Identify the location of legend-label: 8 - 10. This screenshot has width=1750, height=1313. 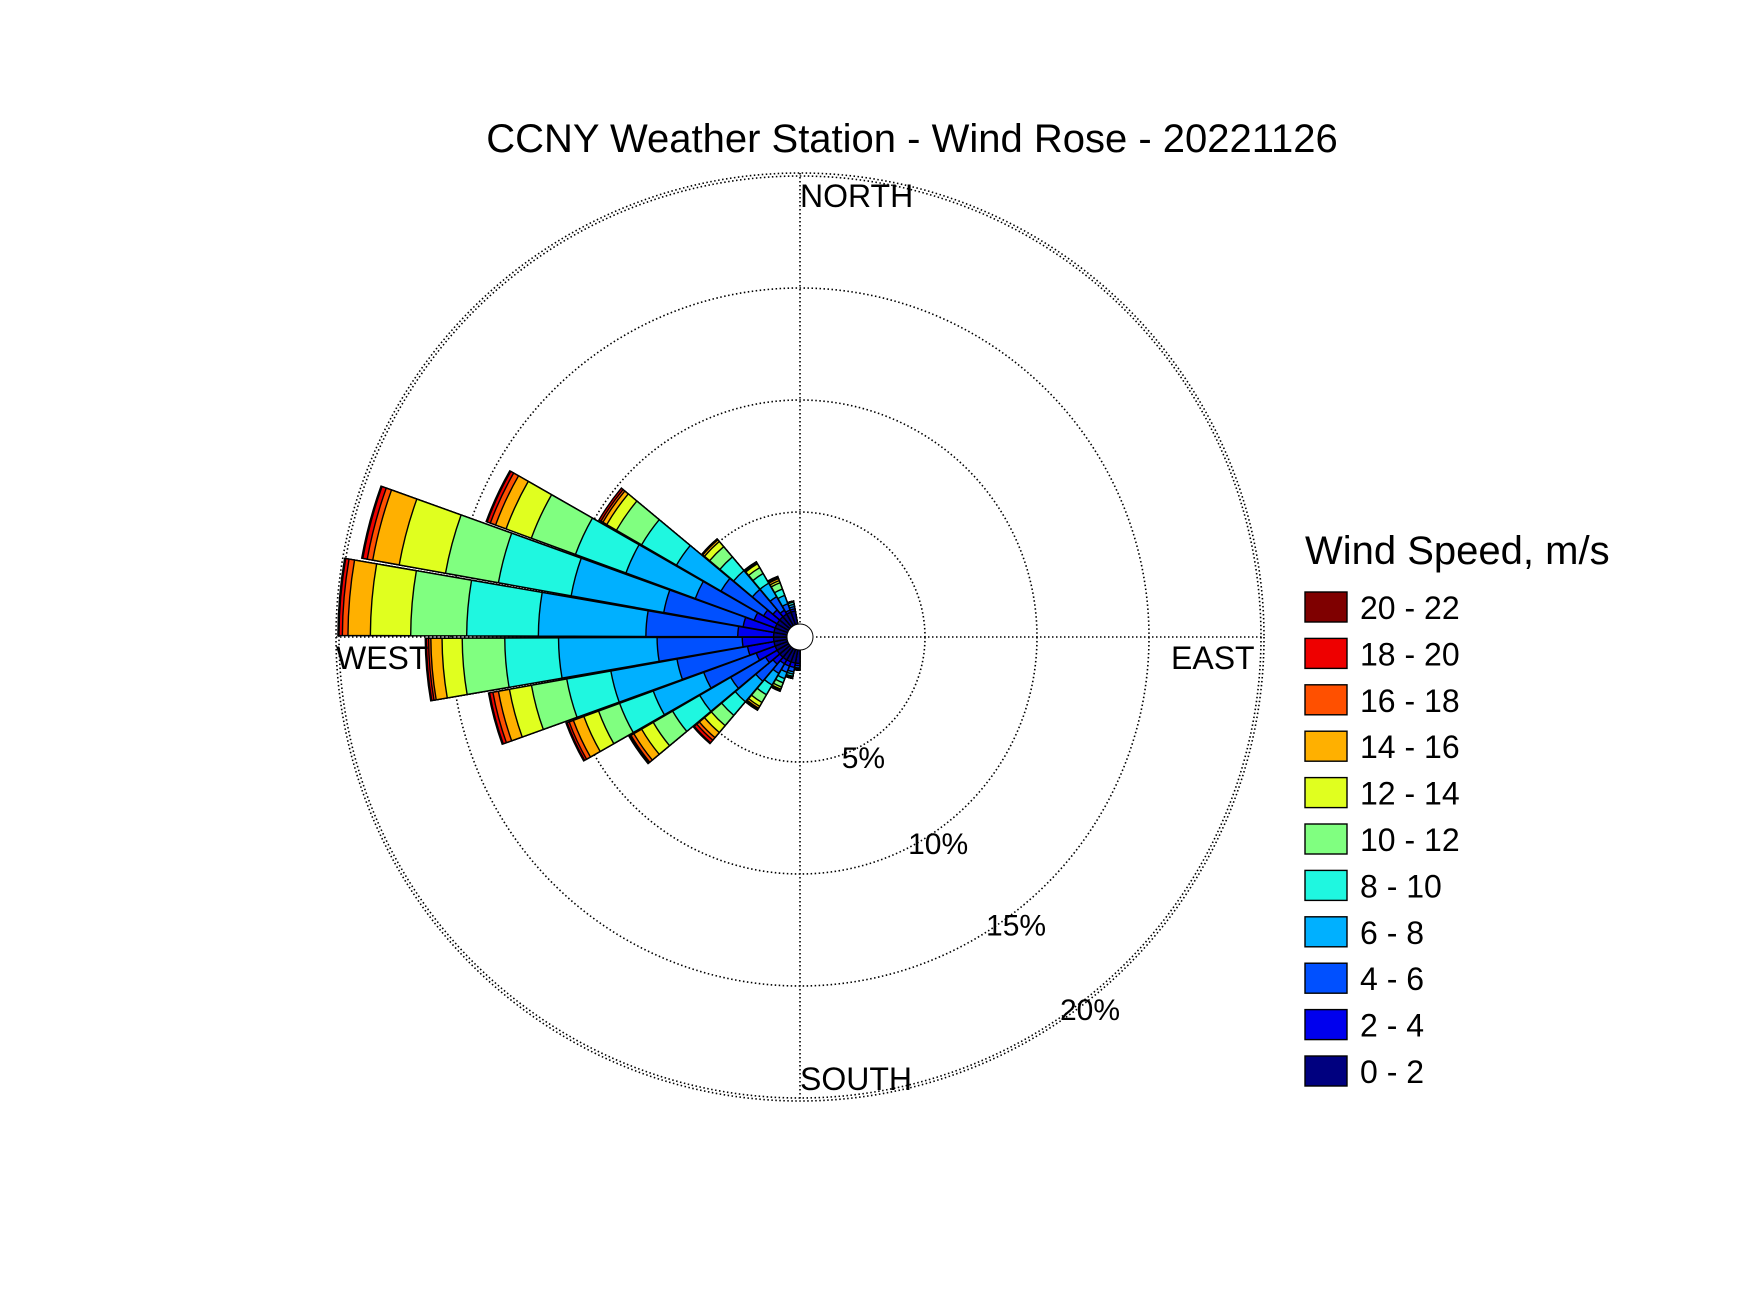
(1401, 886).